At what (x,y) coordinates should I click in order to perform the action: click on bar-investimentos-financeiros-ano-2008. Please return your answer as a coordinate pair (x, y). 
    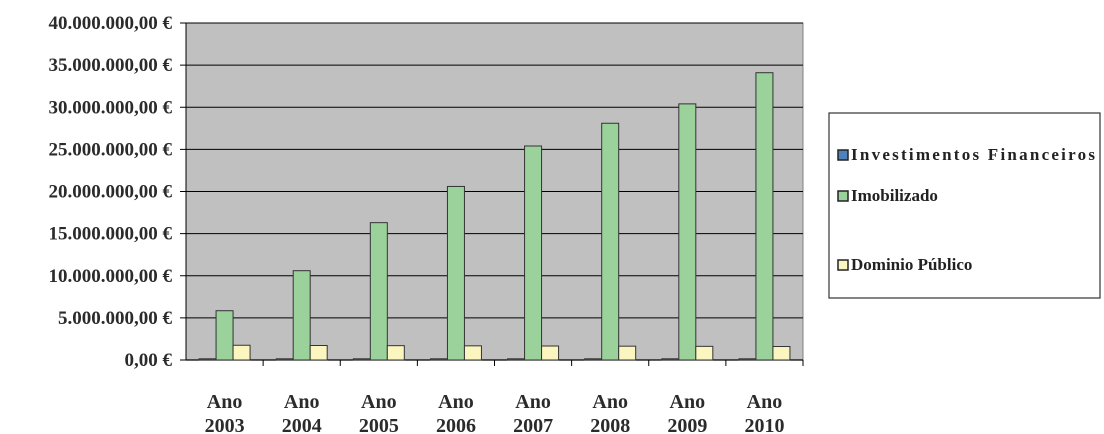
    Looking at the image, I should click on (593, 359).